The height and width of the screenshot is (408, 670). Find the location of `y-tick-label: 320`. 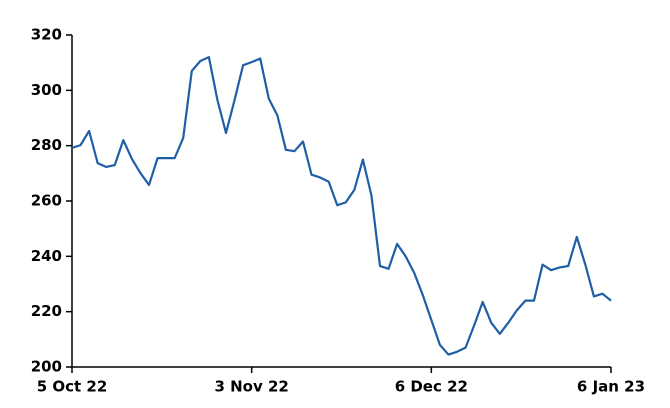

y-tick-label: 320 is located at coordinates (46, 35).